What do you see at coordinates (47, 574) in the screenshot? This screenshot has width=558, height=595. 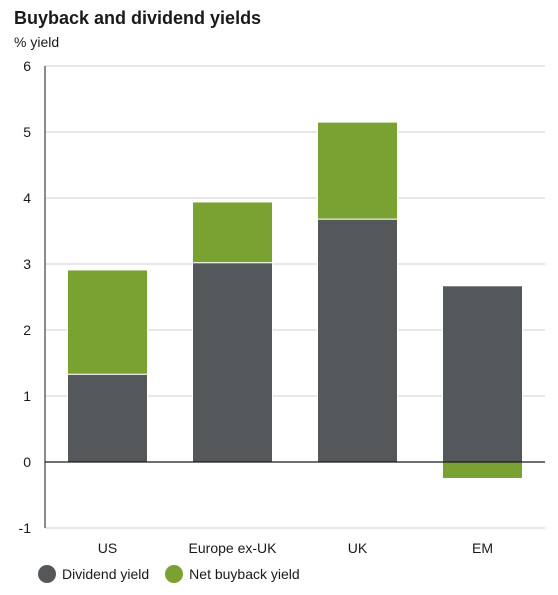 I see `legend-swatch-dividend` at bounding box center [47, 574].